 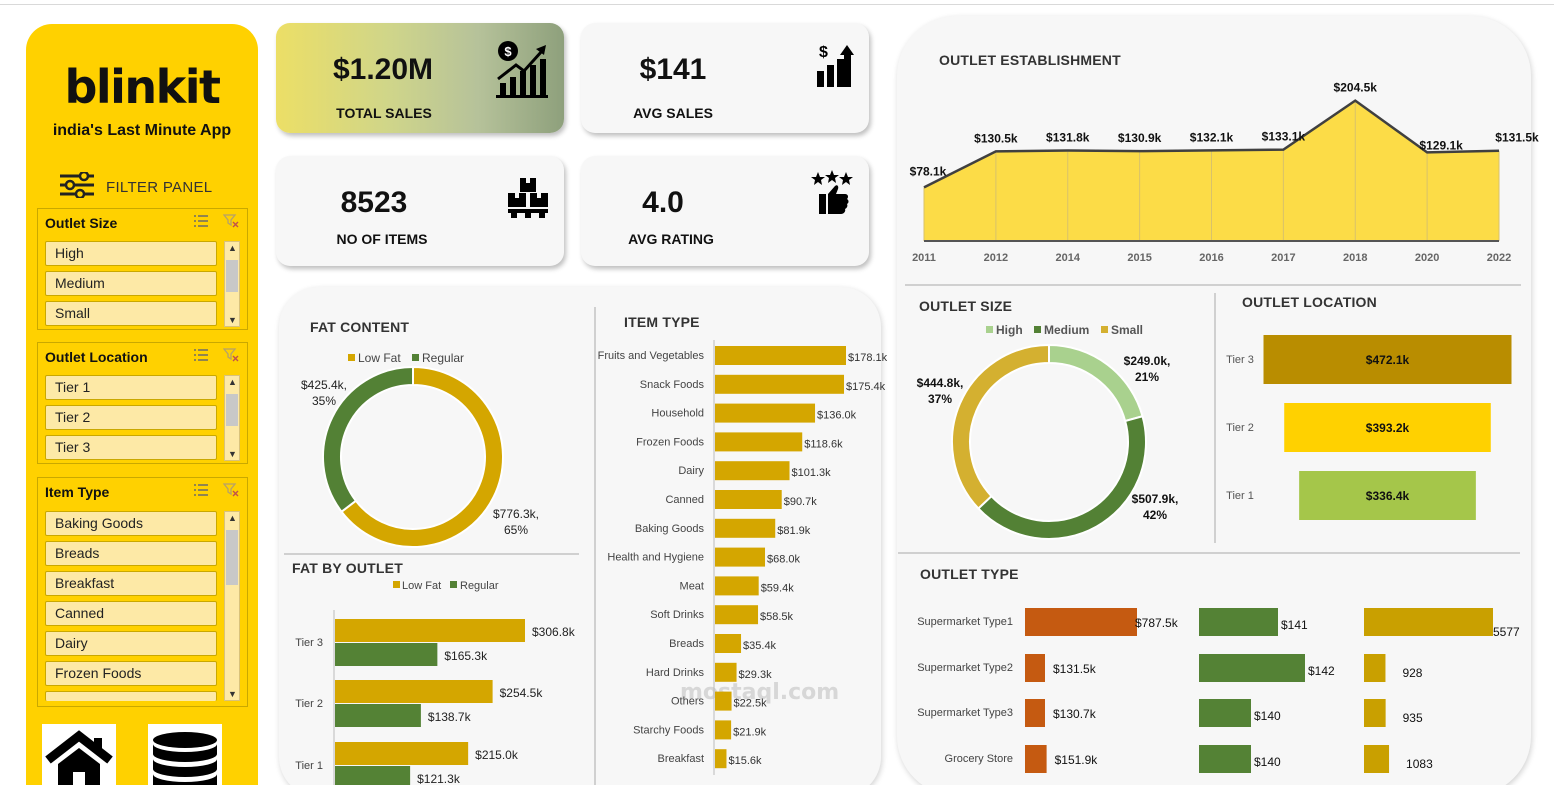 What do you see at coordinates (969, 574) in the screenshot?
I see `chart-title-outlet-type: OUTLET TYPE` at bounding box center [969, 574].